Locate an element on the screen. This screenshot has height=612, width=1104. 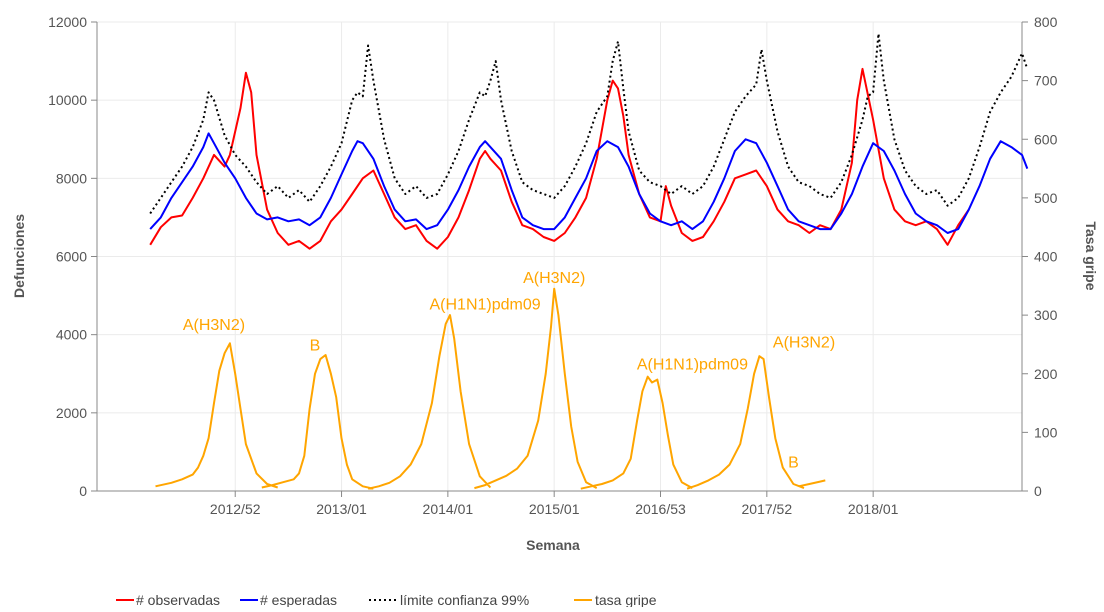
legend-item-limite: límite confianza 99% is located at coordinates (449, 600).